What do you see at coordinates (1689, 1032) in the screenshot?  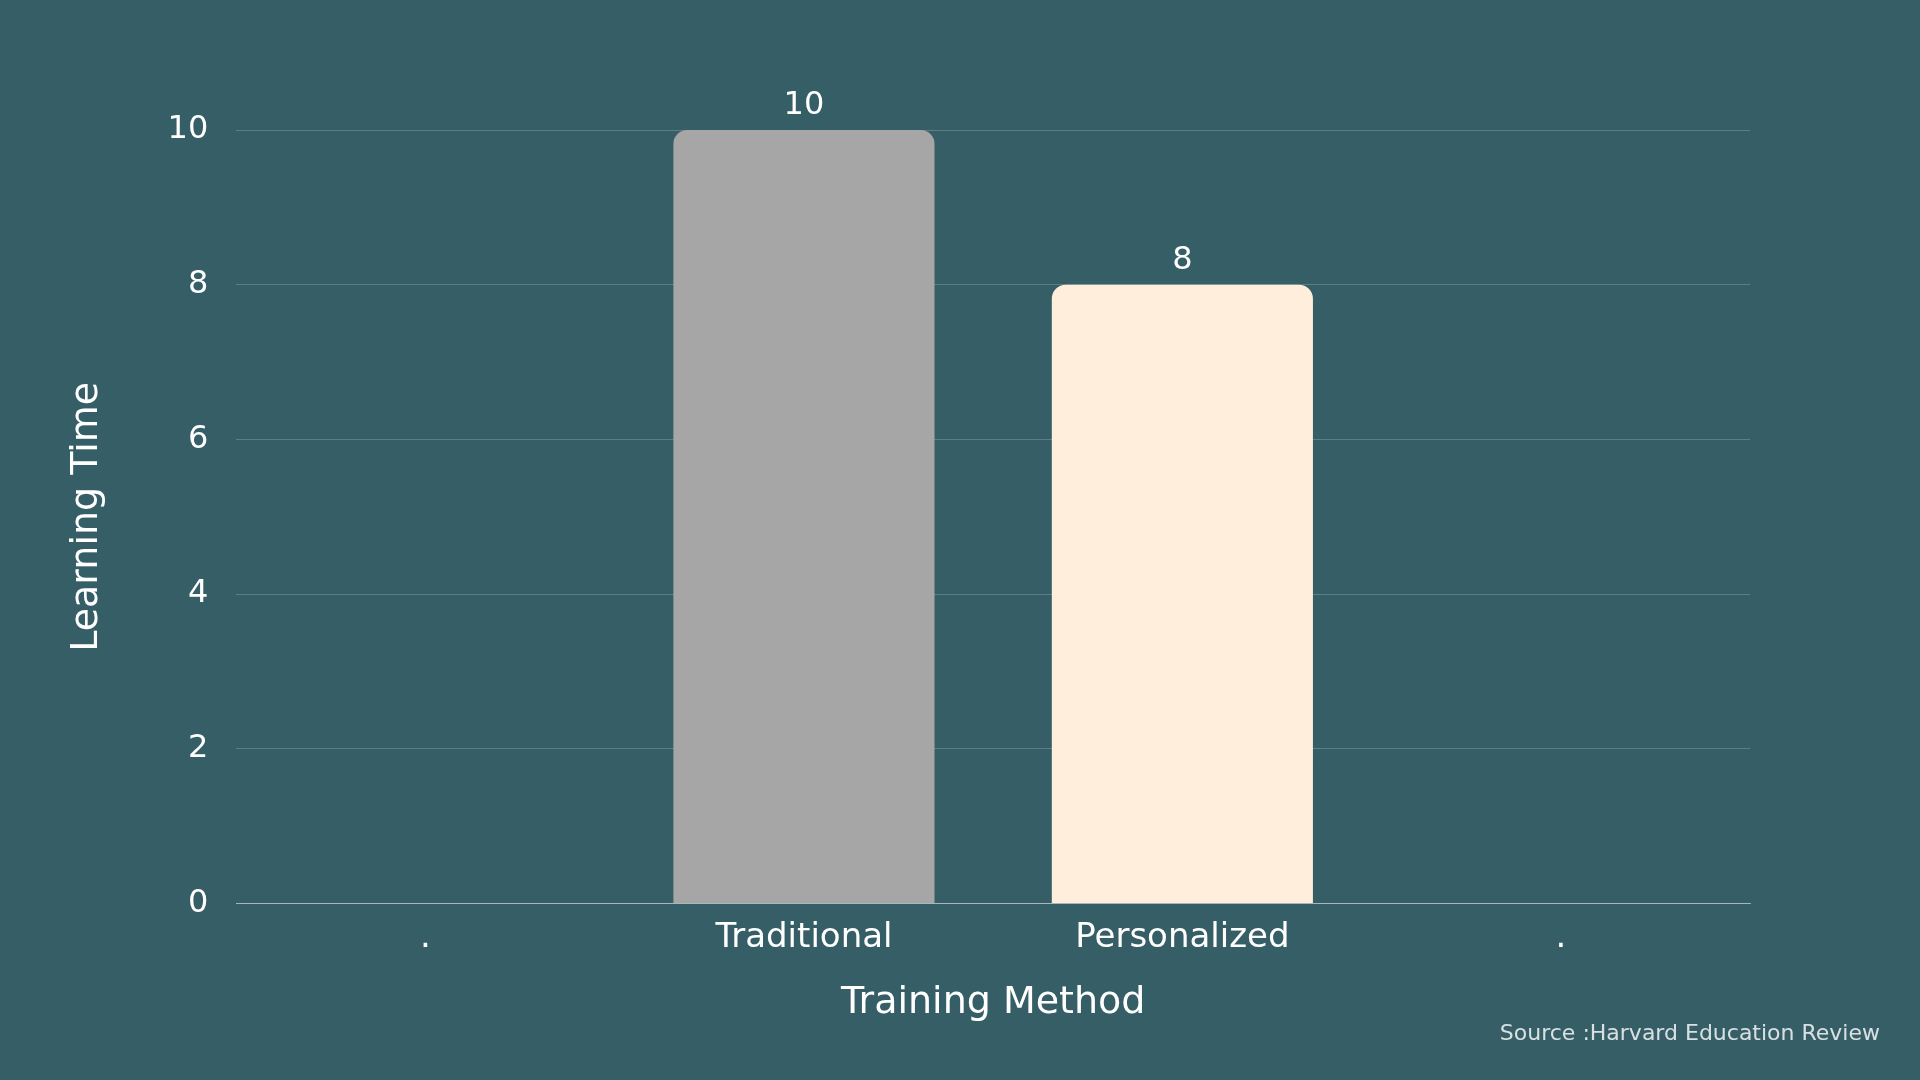 I see `source-note: Source :Harvard Education Review` at bounding box center [1689, 1032].